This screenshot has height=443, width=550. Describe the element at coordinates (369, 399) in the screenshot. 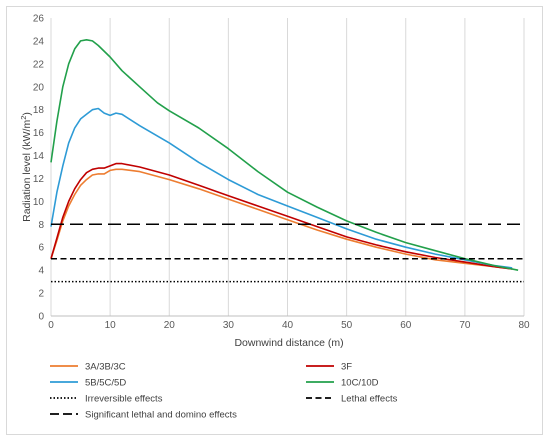

I see `legend-label-lethal-effects: Lethal effects` at that location.